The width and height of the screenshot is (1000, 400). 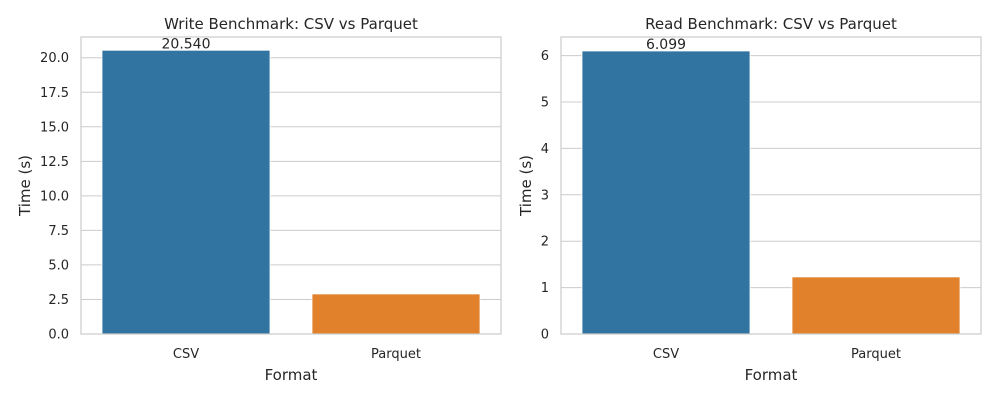 What do you see at coordinates (54, 127) in the screenshot?
I see `y-tick-label: 15.0` at bounding box center [54, 127].